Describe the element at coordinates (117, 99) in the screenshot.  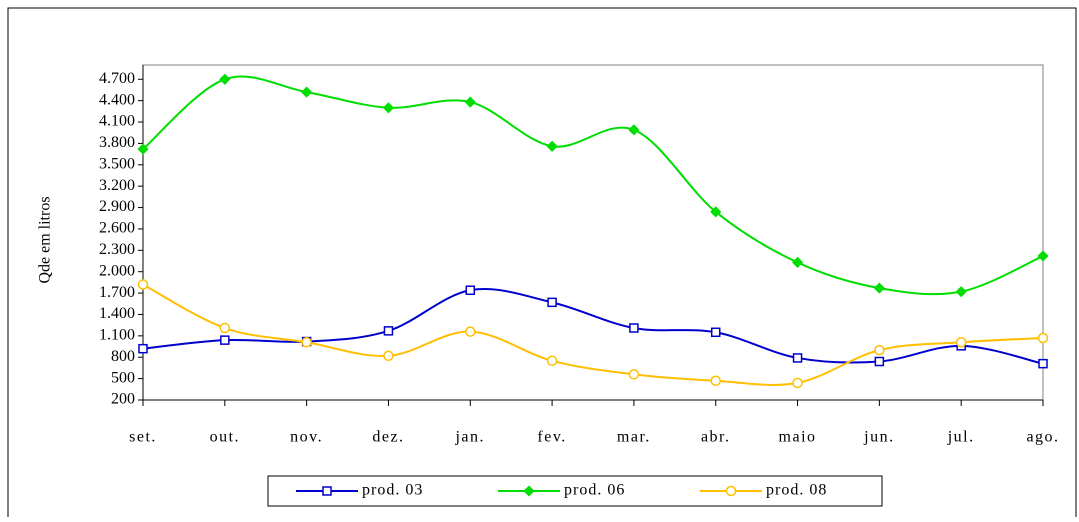
I see `y-tick-label: 4.400` at that location.